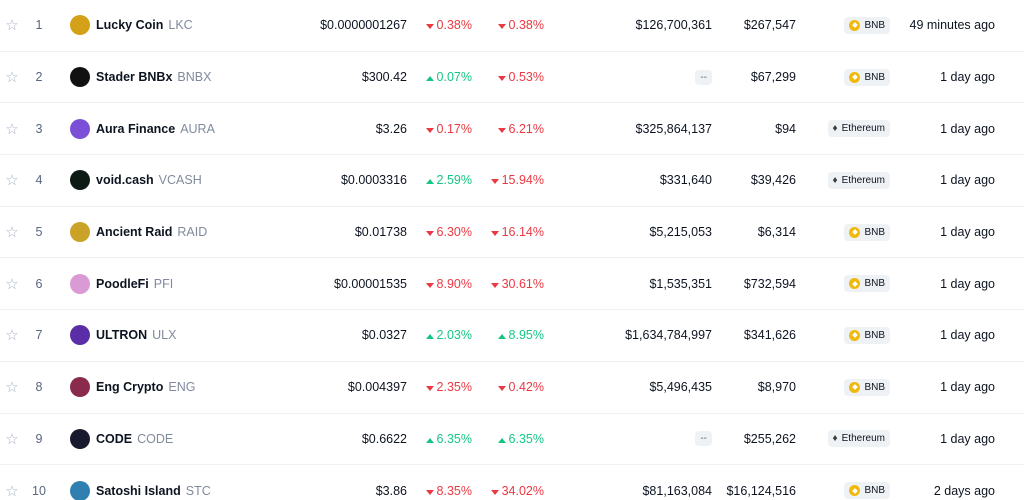 The width and height of the screenshot is (1024, 500). I want to click on coin-name-cell: void.cash VCASH, so click(190, 180).